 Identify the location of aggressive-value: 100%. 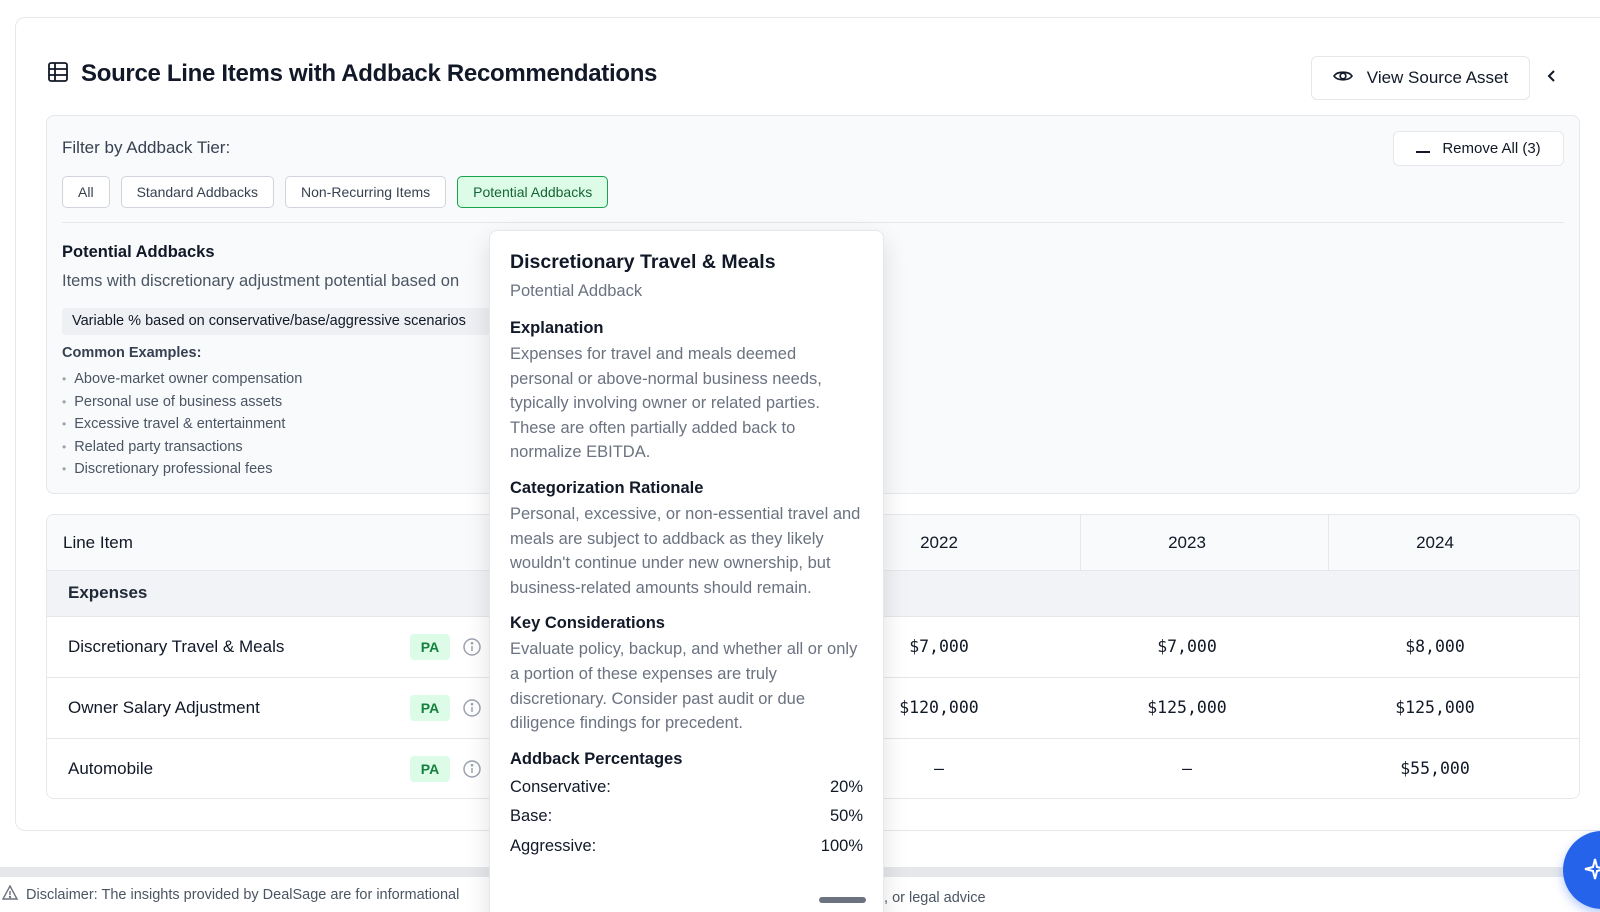
(841, 845).